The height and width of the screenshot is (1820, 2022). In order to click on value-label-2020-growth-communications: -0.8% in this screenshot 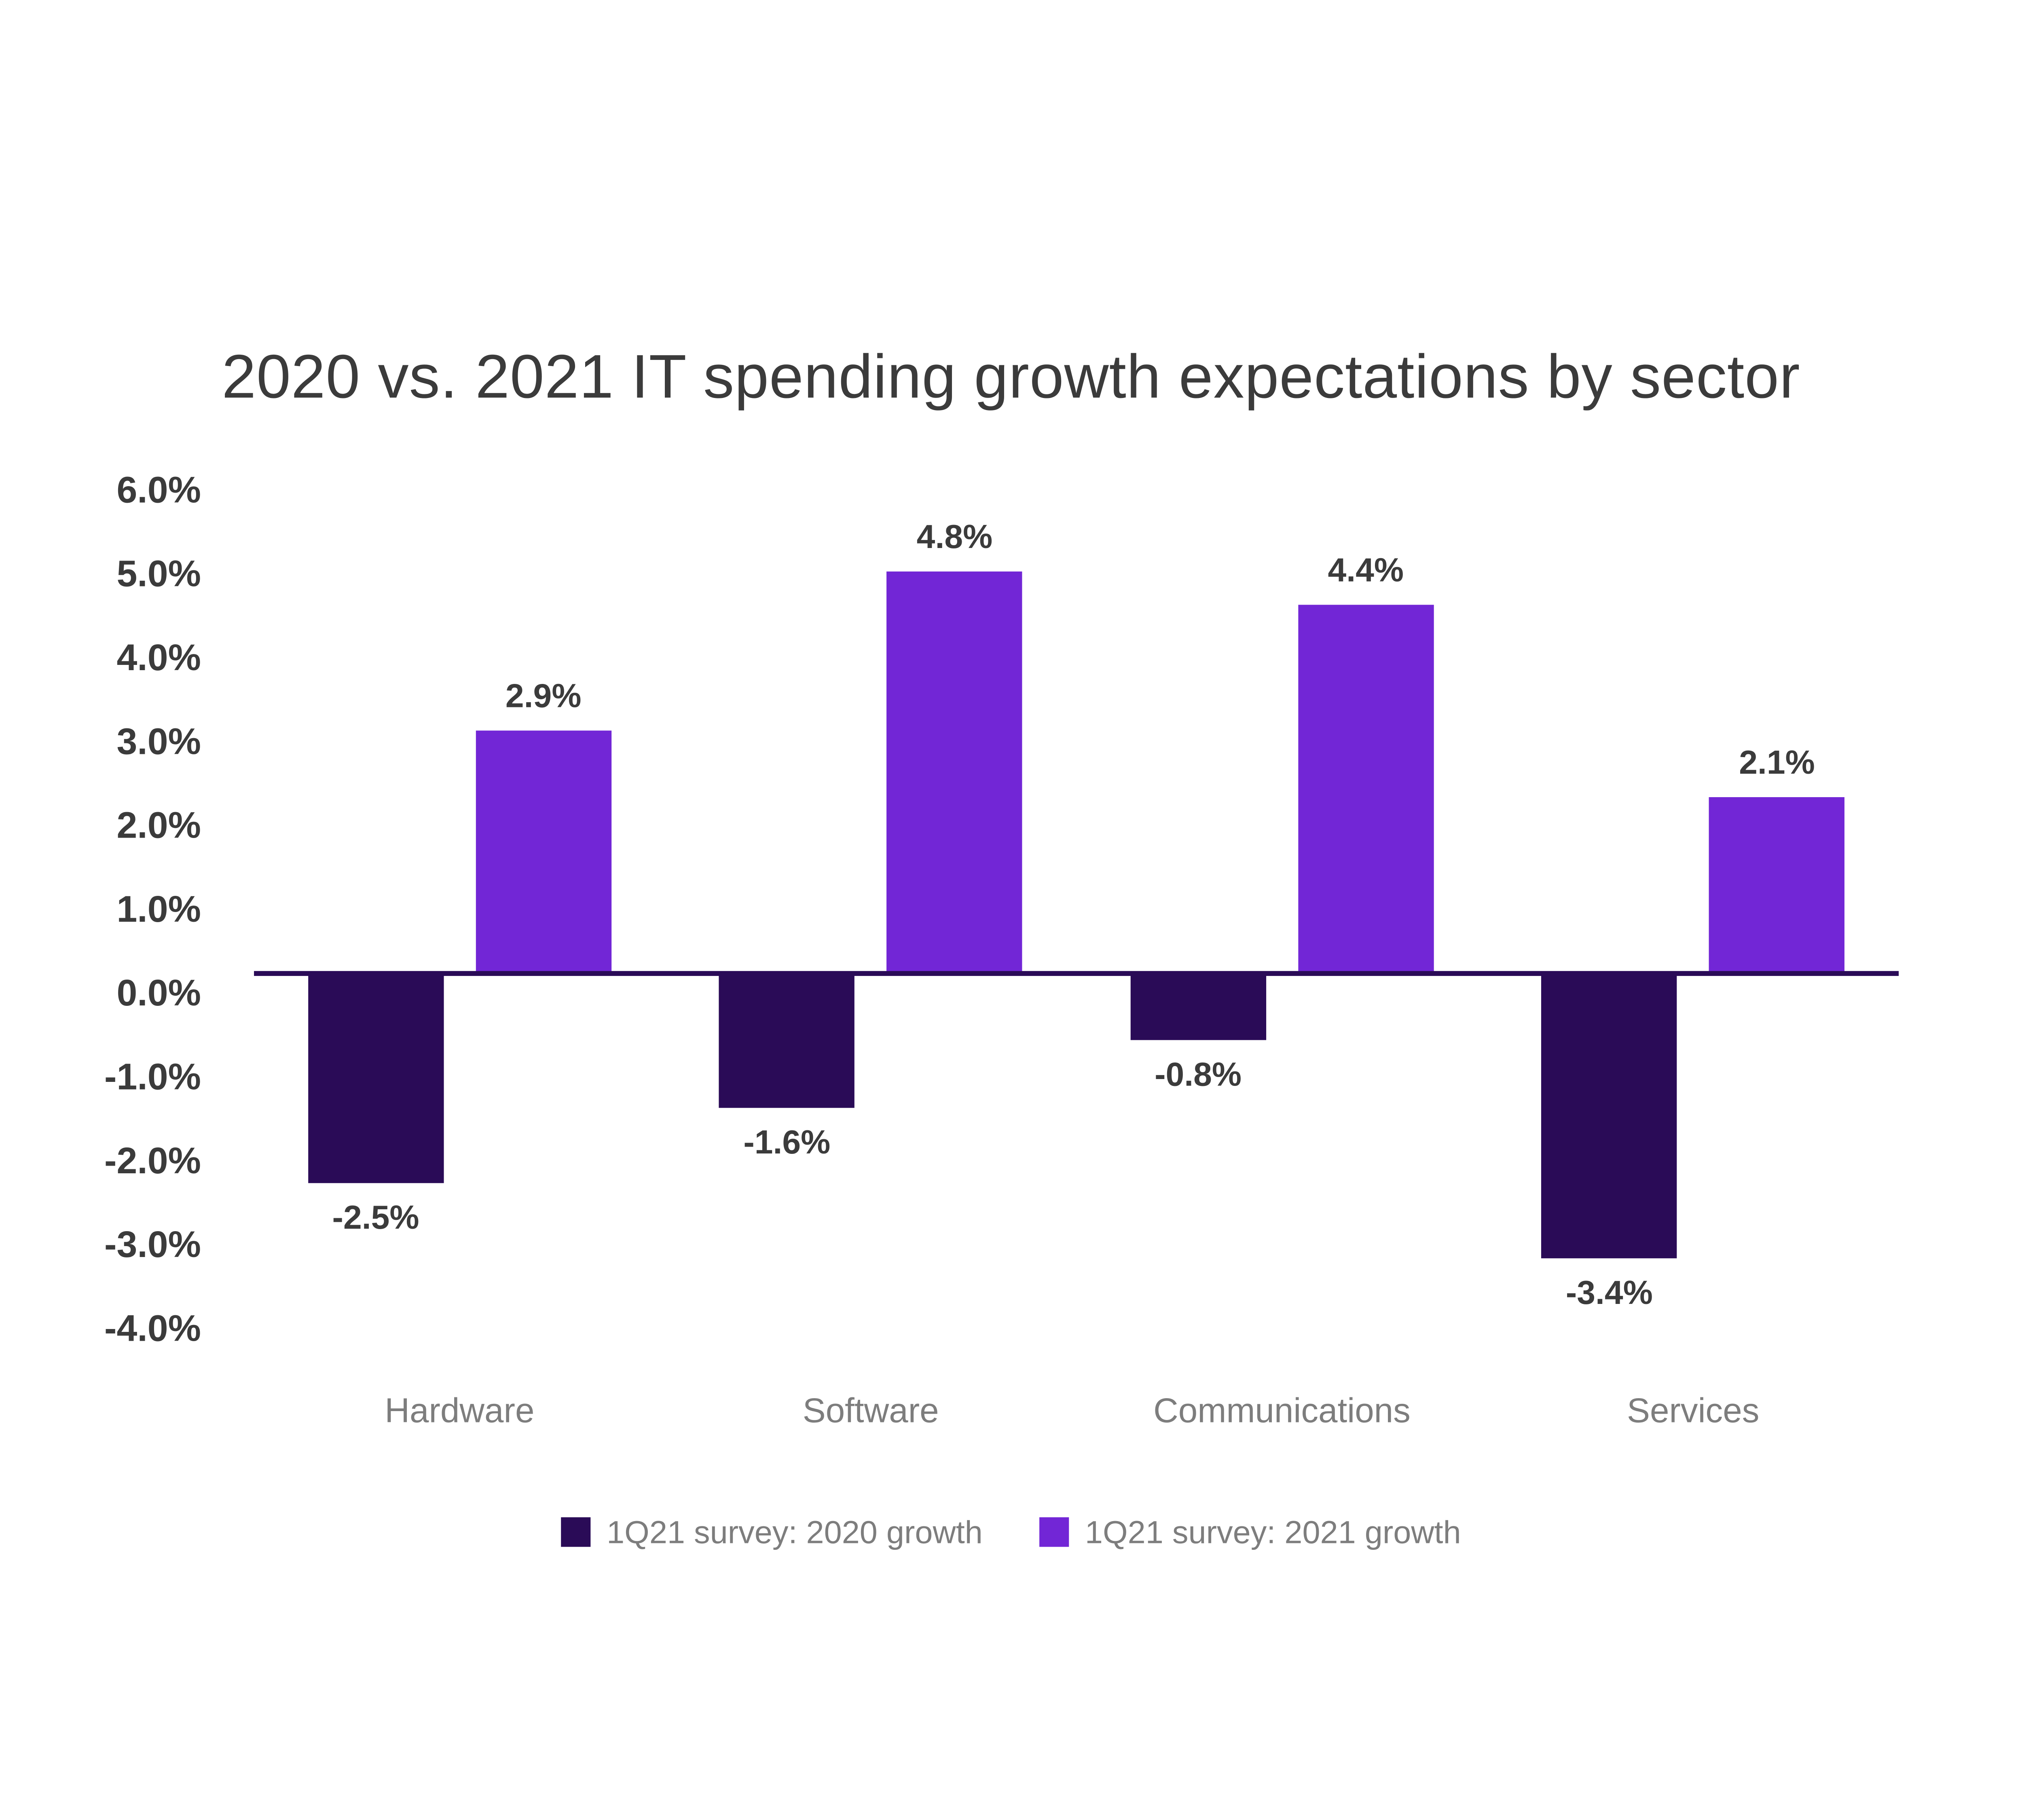, I will do `click(1198, 1074)`.